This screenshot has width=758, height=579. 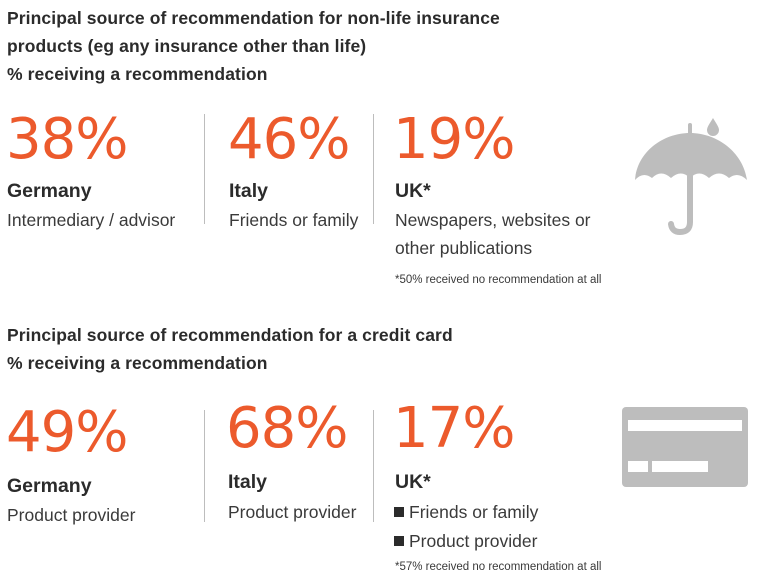 What do you see at coordinates (473, 541) in the screenshot?
I see `bullet-text: Product provider` at bounding box center [473, 541].